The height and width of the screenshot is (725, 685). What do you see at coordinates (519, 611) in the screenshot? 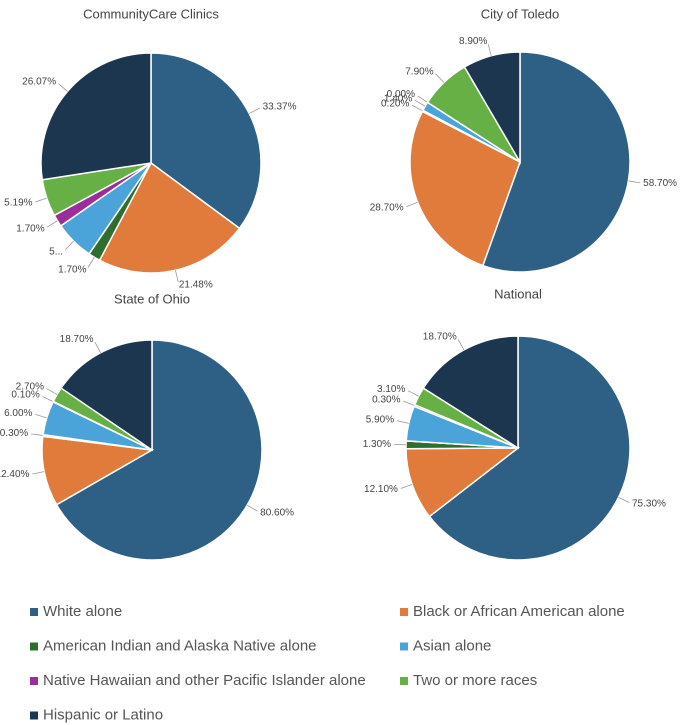
I see `legend-label: Black or African American alone` at bounding box center [519, 611].